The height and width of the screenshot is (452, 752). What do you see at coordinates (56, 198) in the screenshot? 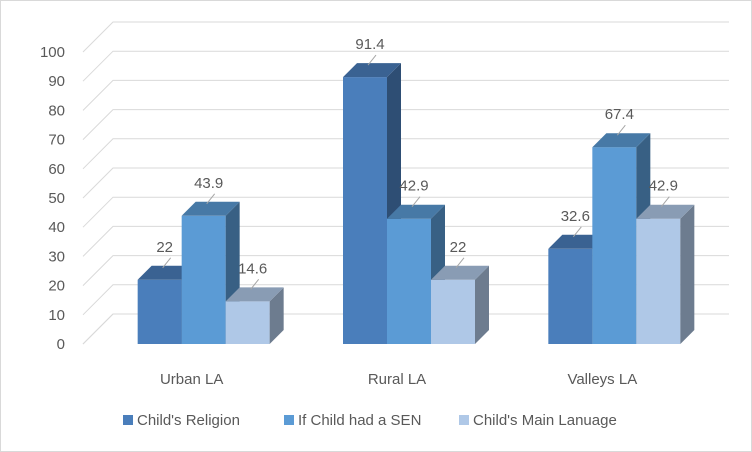
I see `y-tick-label: 50` at bounding box center [56, 198].